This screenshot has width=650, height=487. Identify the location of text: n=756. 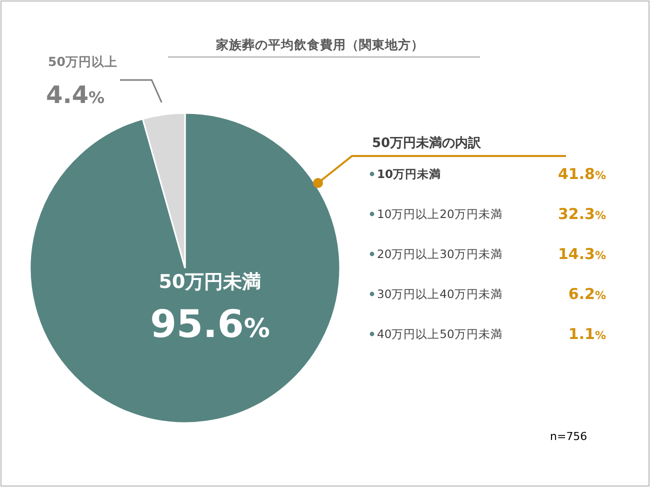
(569, 436).